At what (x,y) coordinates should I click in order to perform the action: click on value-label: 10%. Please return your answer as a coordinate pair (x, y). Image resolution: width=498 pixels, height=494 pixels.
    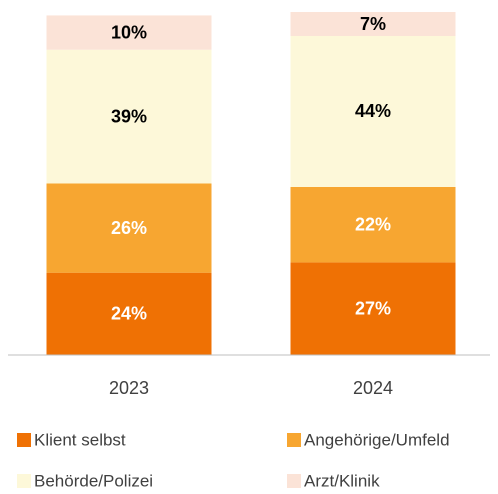
    Looking at the image, I should click on (129, 32).